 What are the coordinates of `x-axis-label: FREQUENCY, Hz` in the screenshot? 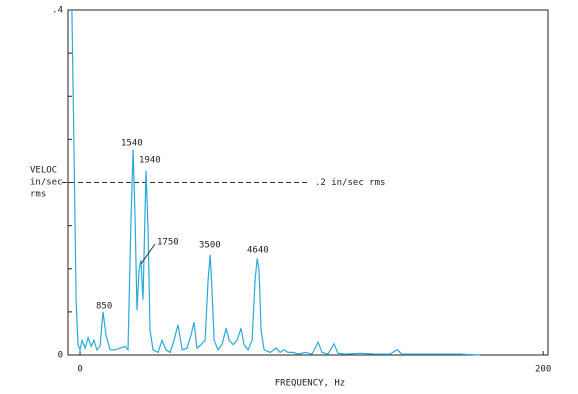 It's located at (310, 384).